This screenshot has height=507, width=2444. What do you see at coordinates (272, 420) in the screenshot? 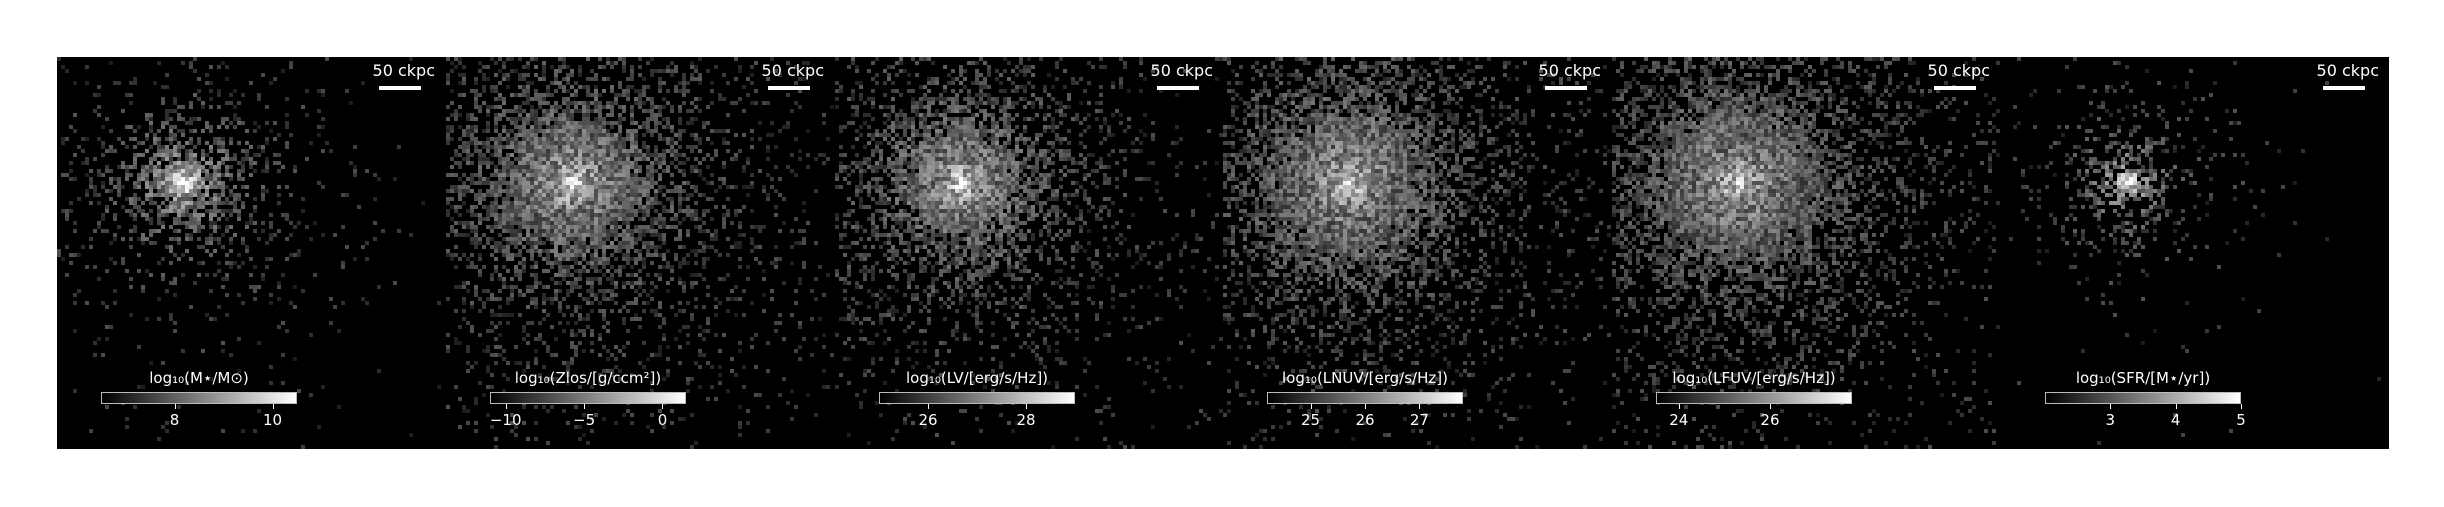
I see `colorbar-tick-label: 10` at bounding box center [272, 420].